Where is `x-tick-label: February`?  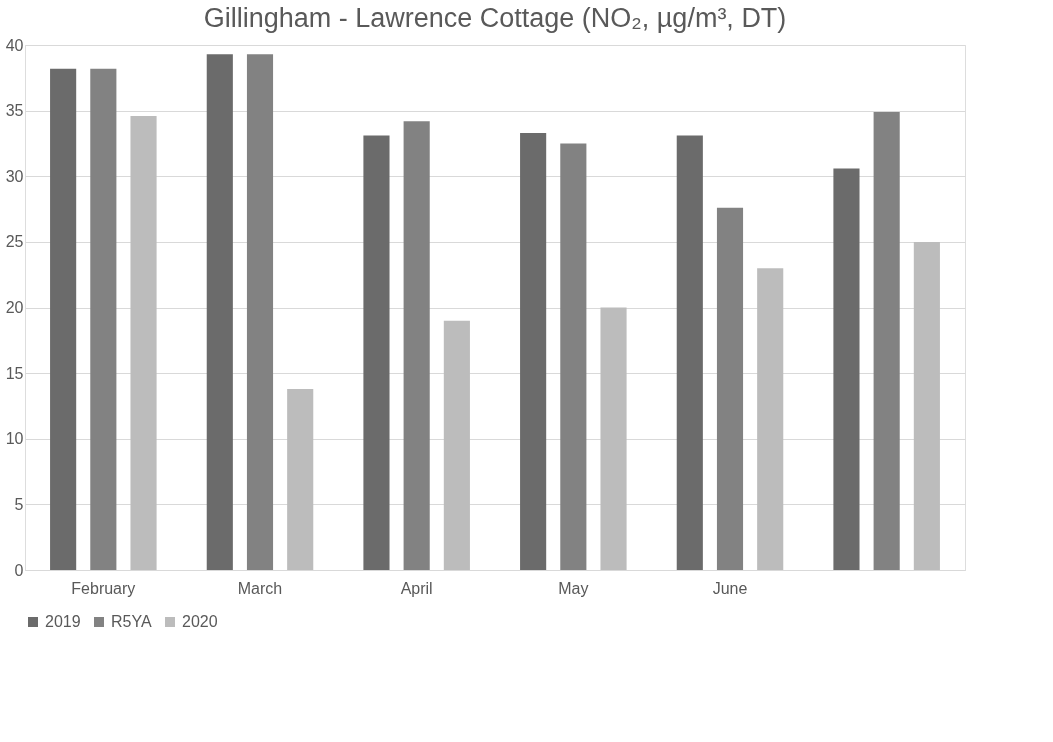
x-tick-label: February is located at coordinates (103, 588).